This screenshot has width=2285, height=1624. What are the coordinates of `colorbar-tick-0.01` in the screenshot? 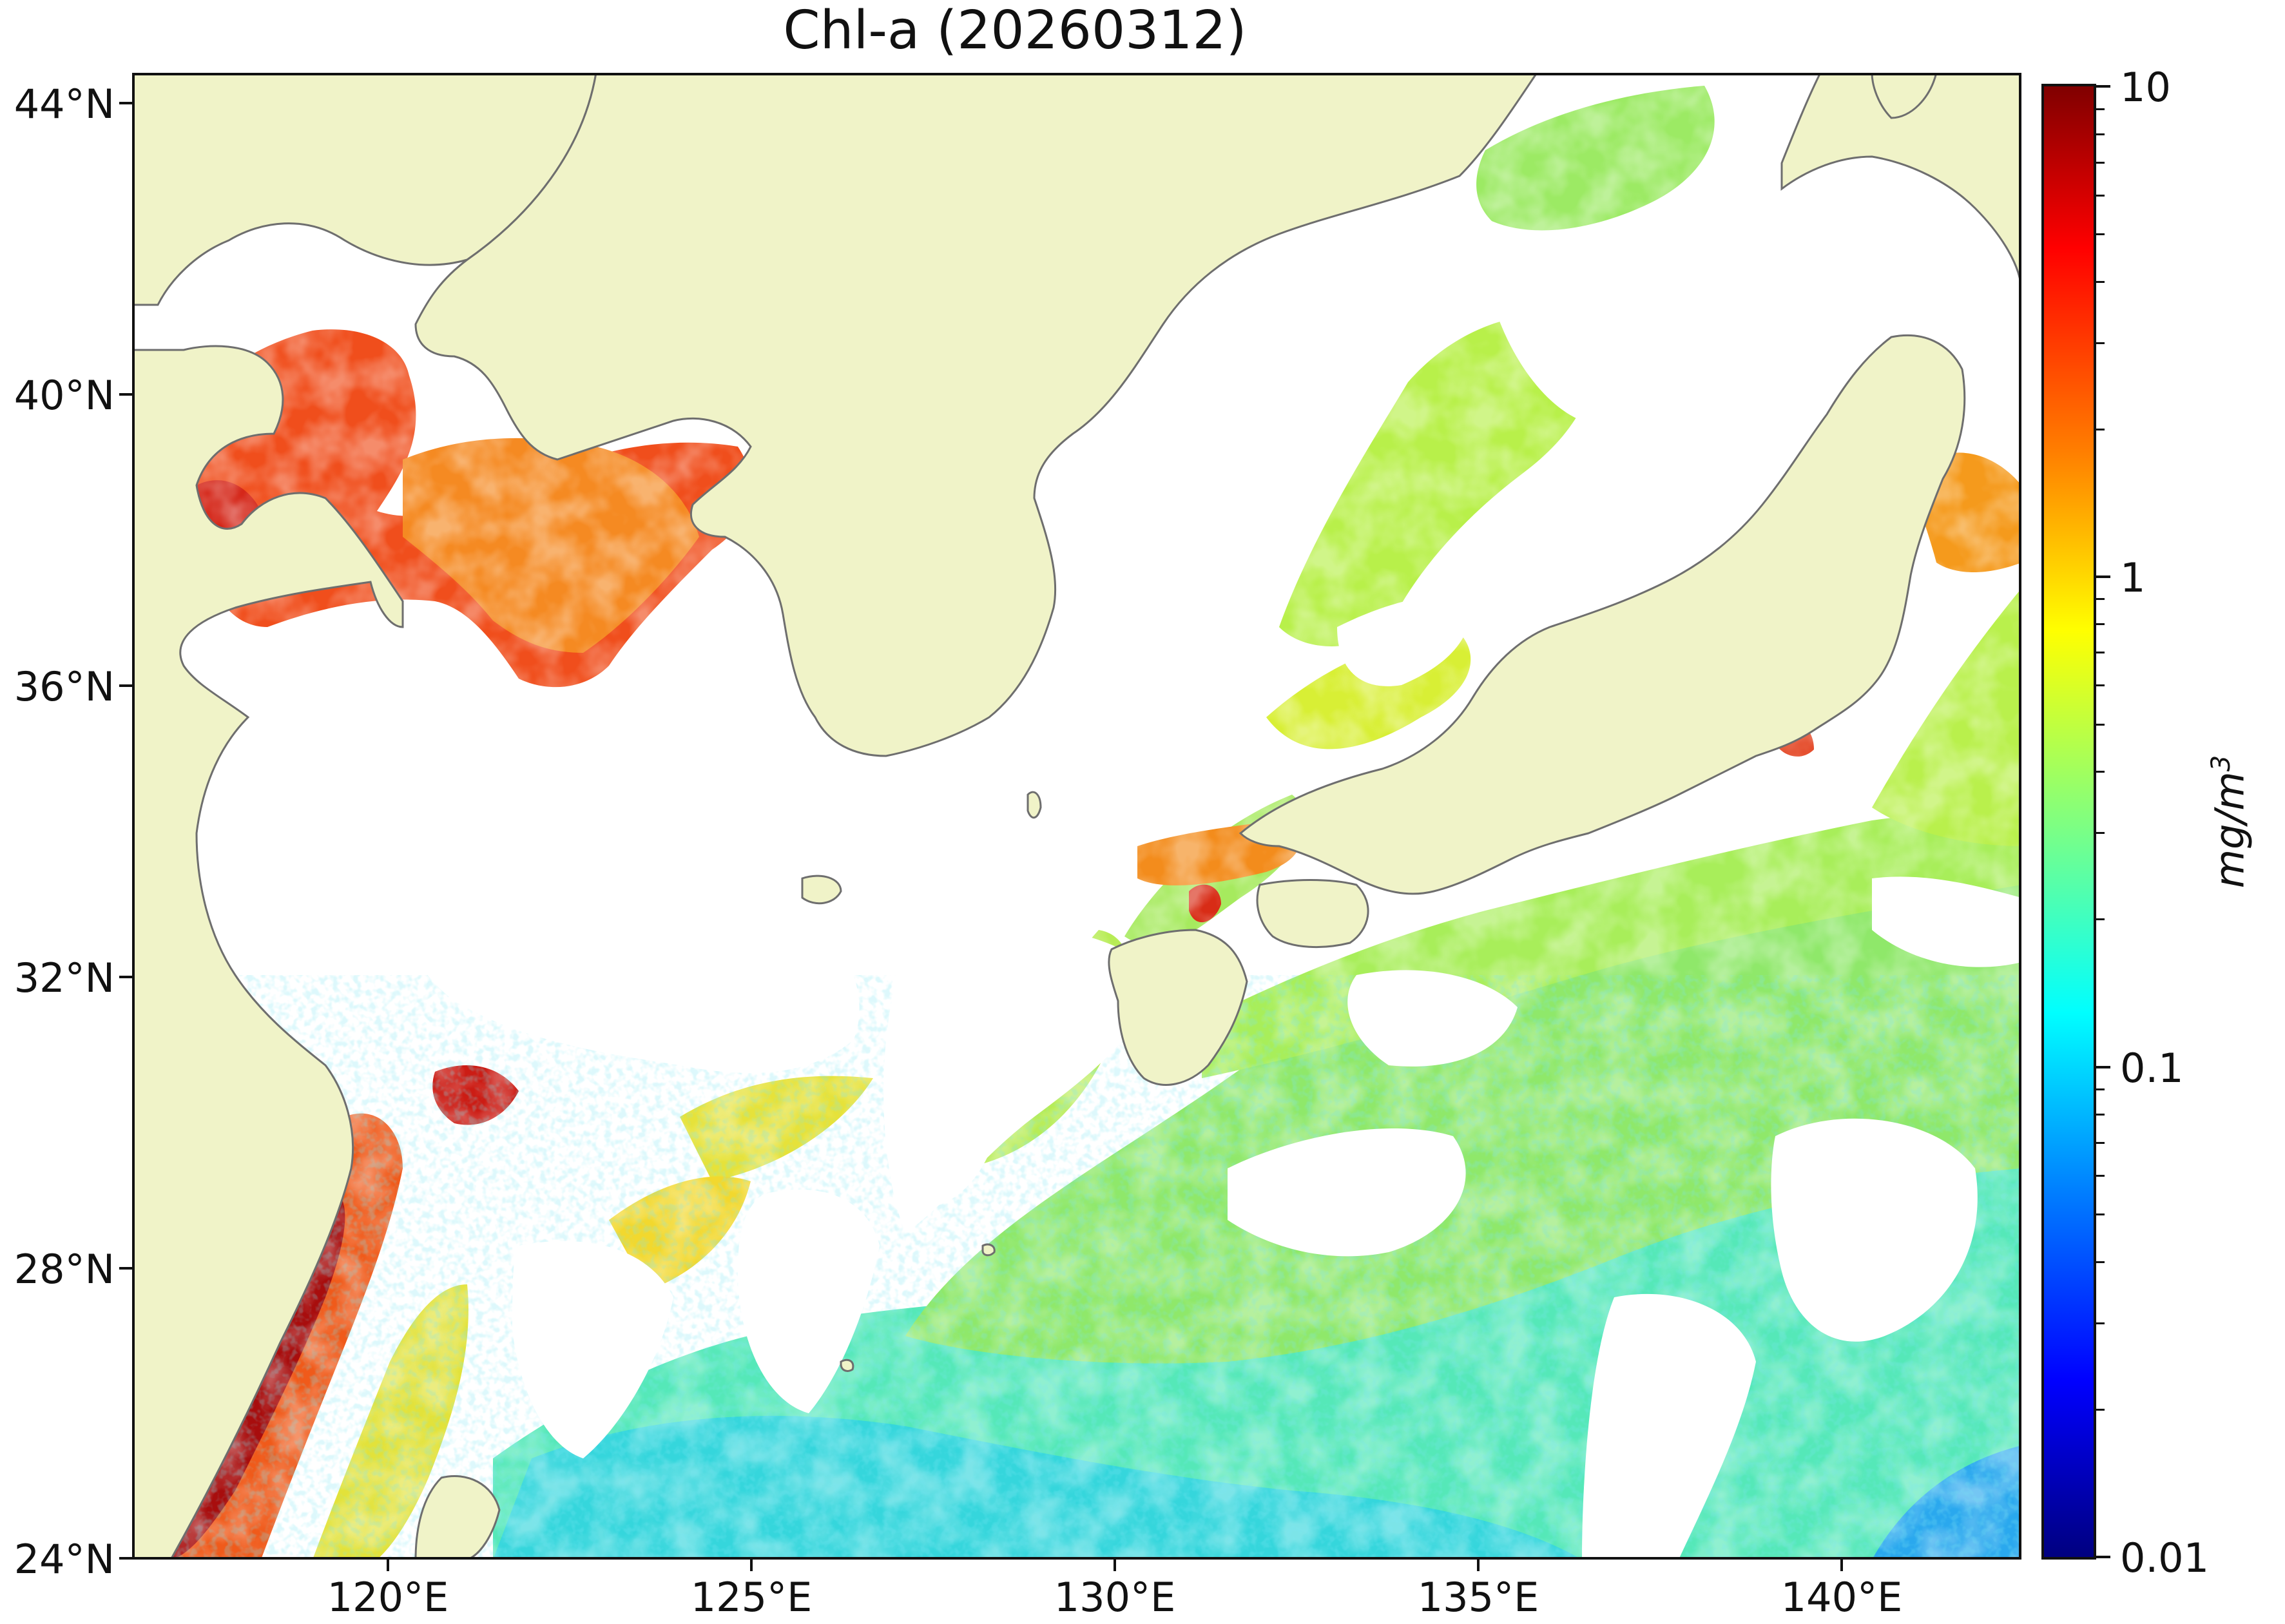 It's located at (2103, 1557).